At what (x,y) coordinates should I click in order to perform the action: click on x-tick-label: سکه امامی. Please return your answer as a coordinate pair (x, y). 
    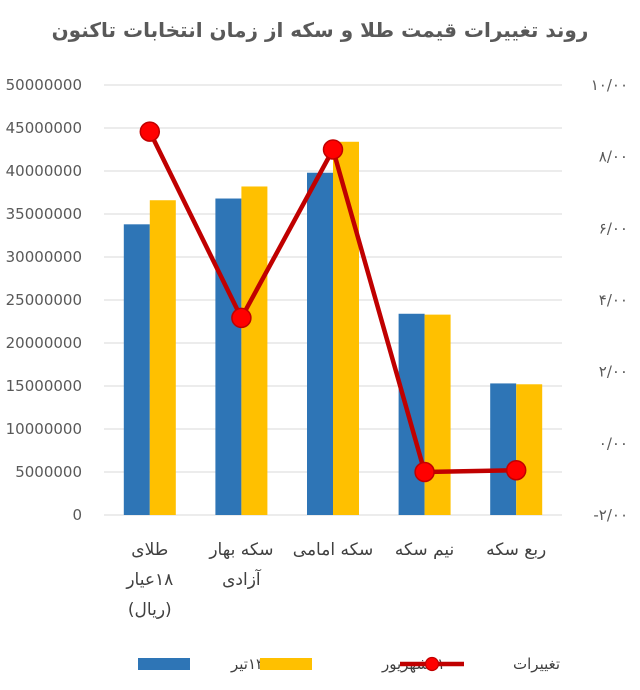
    Looking at the image, I should click on (333, 550).